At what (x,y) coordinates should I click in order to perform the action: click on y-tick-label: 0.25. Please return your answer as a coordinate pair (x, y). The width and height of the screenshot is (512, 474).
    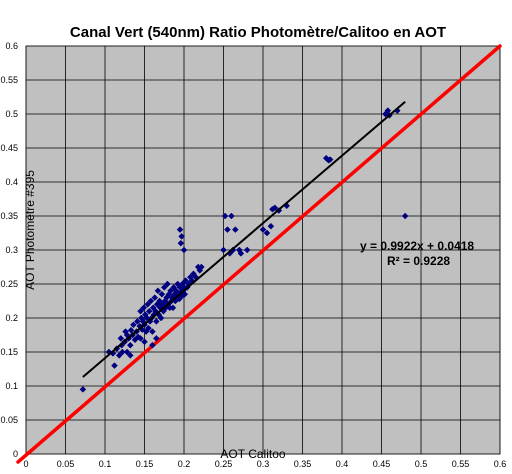
    Looking at the image, I should click on (9, 284).